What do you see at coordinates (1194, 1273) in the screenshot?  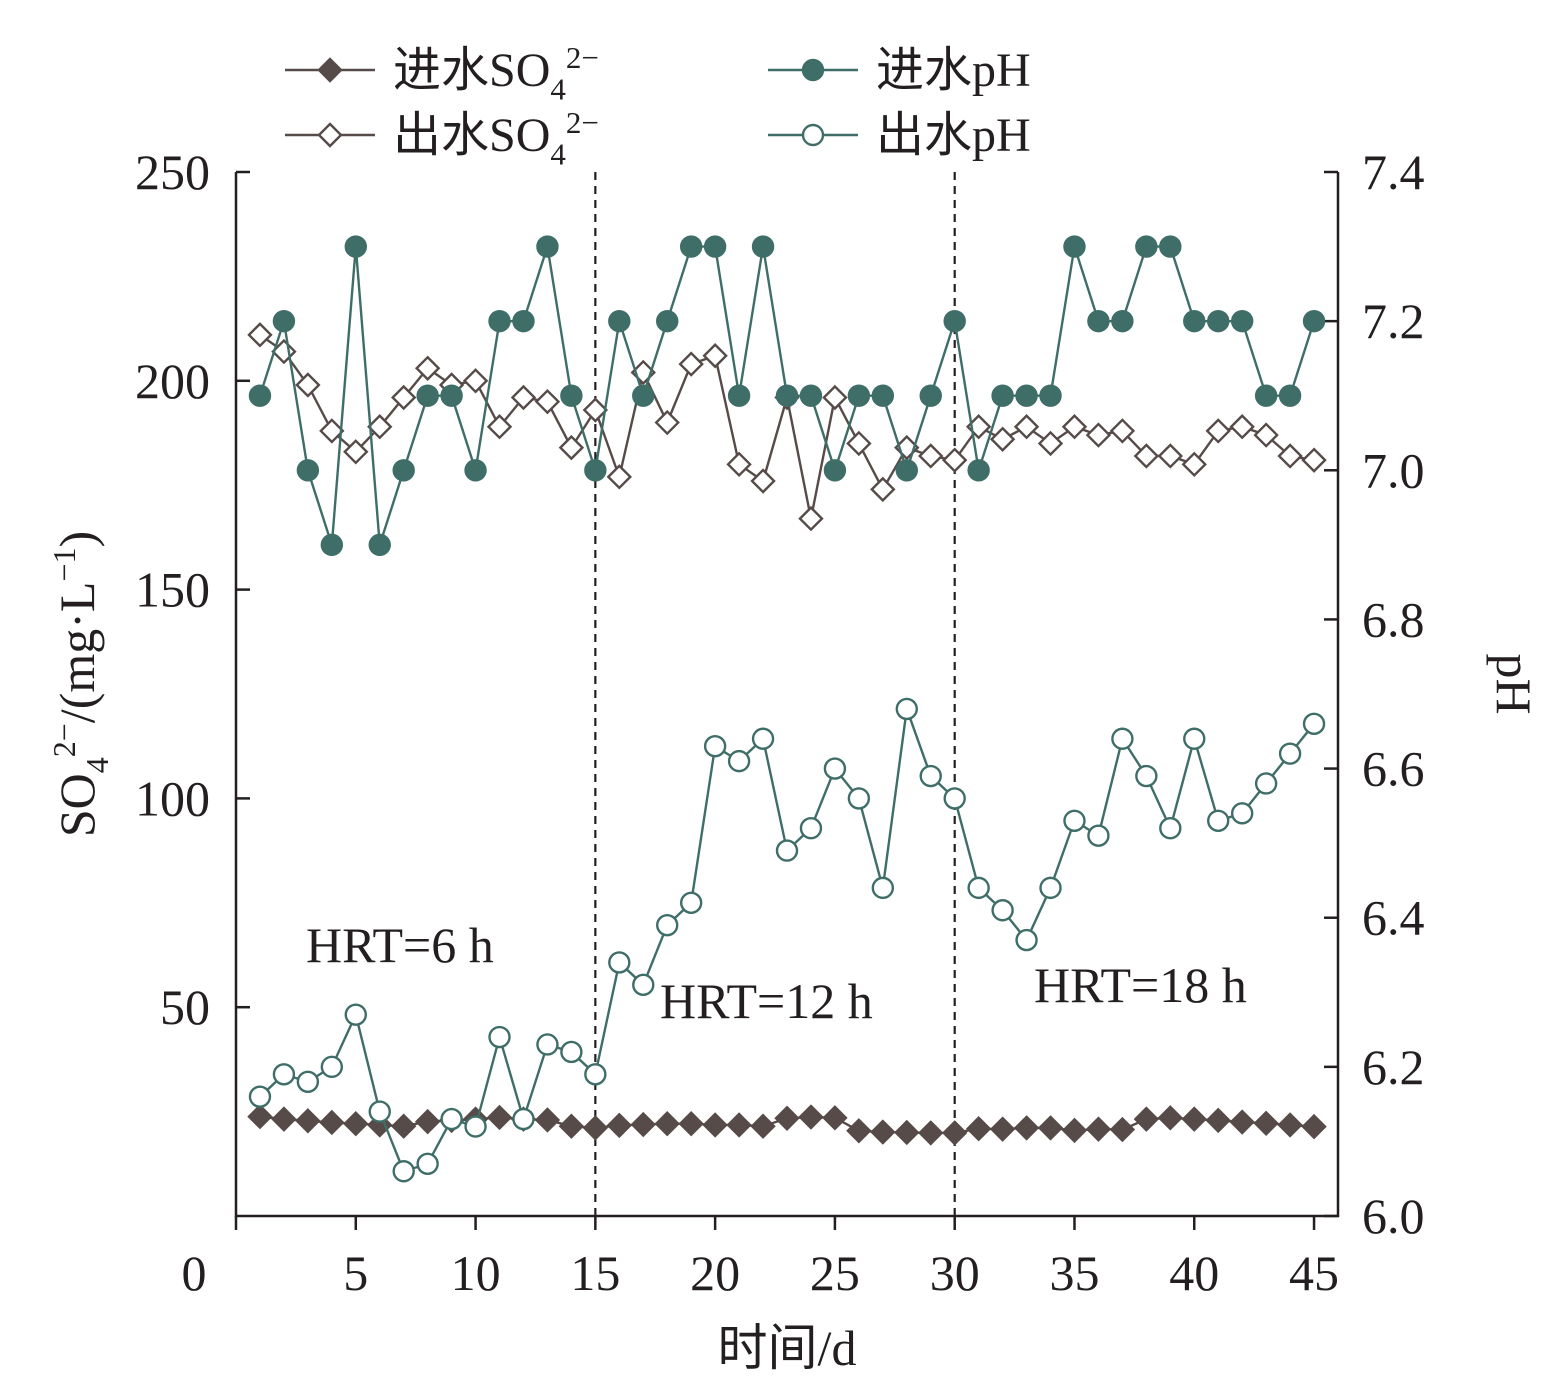 I see `x-tick-label: 40` at bounding box center [1194, 1273].